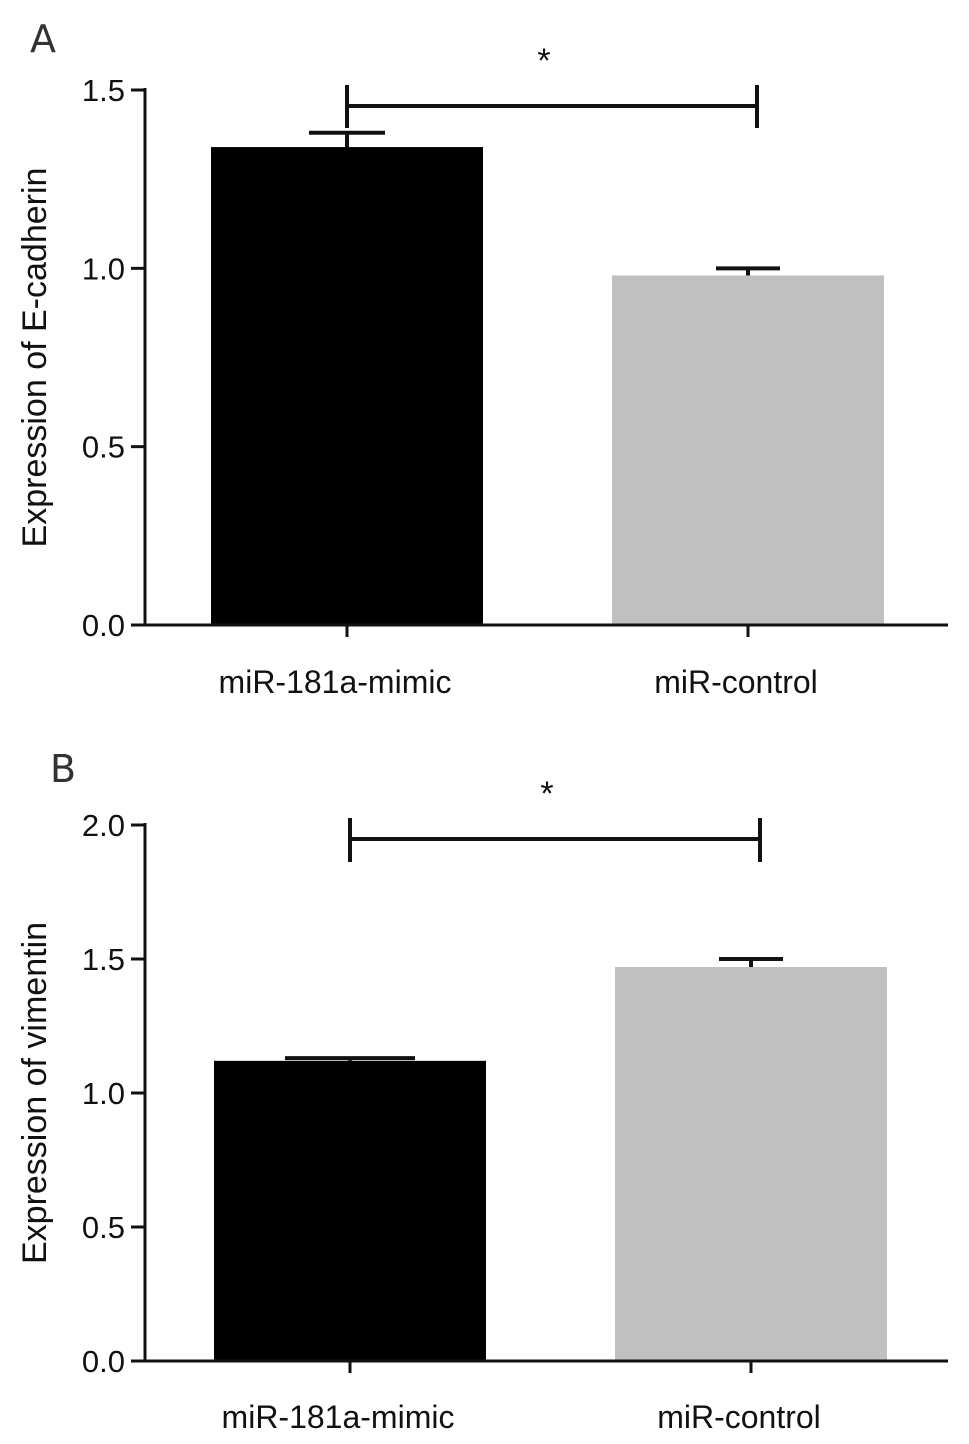  What do you see at coordinates (43, 39) in the screenshot?
I see `panel-letter: A` at bounding box center [43, 39].